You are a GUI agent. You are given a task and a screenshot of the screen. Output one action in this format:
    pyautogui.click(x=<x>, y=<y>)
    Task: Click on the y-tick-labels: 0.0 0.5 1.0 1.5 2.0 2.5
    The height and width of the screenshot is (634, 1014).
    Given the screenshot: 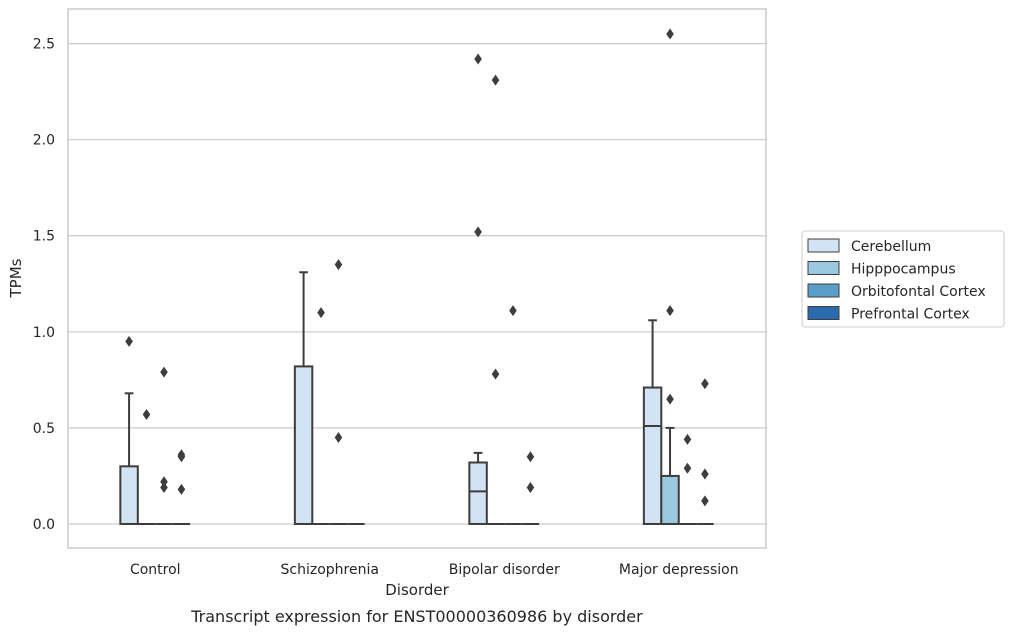 What is the action you would take?
    pyautogui.click(x=44, y=285)
    